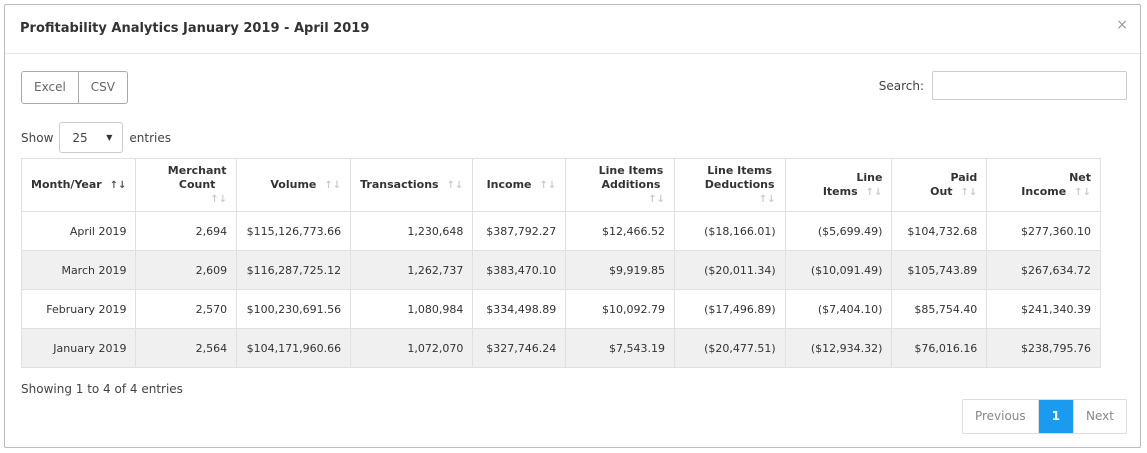  Describe the element at coordinates (939, 348) in the screenshot. I see `cell-paid-out: $76,016.16` at that location.